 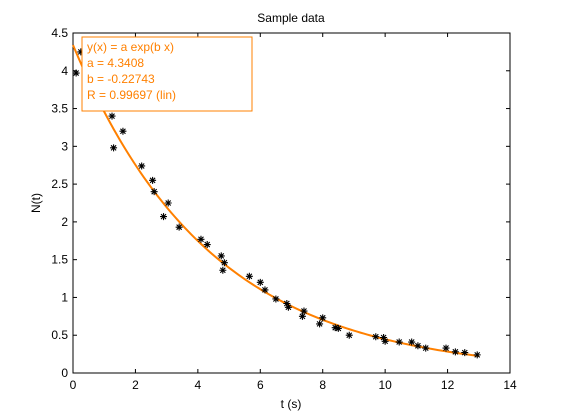 What do you see at coordinates (291, 18) in the screenshot?
I see `chart-title: Sample data` at bounding box center [291, 18].